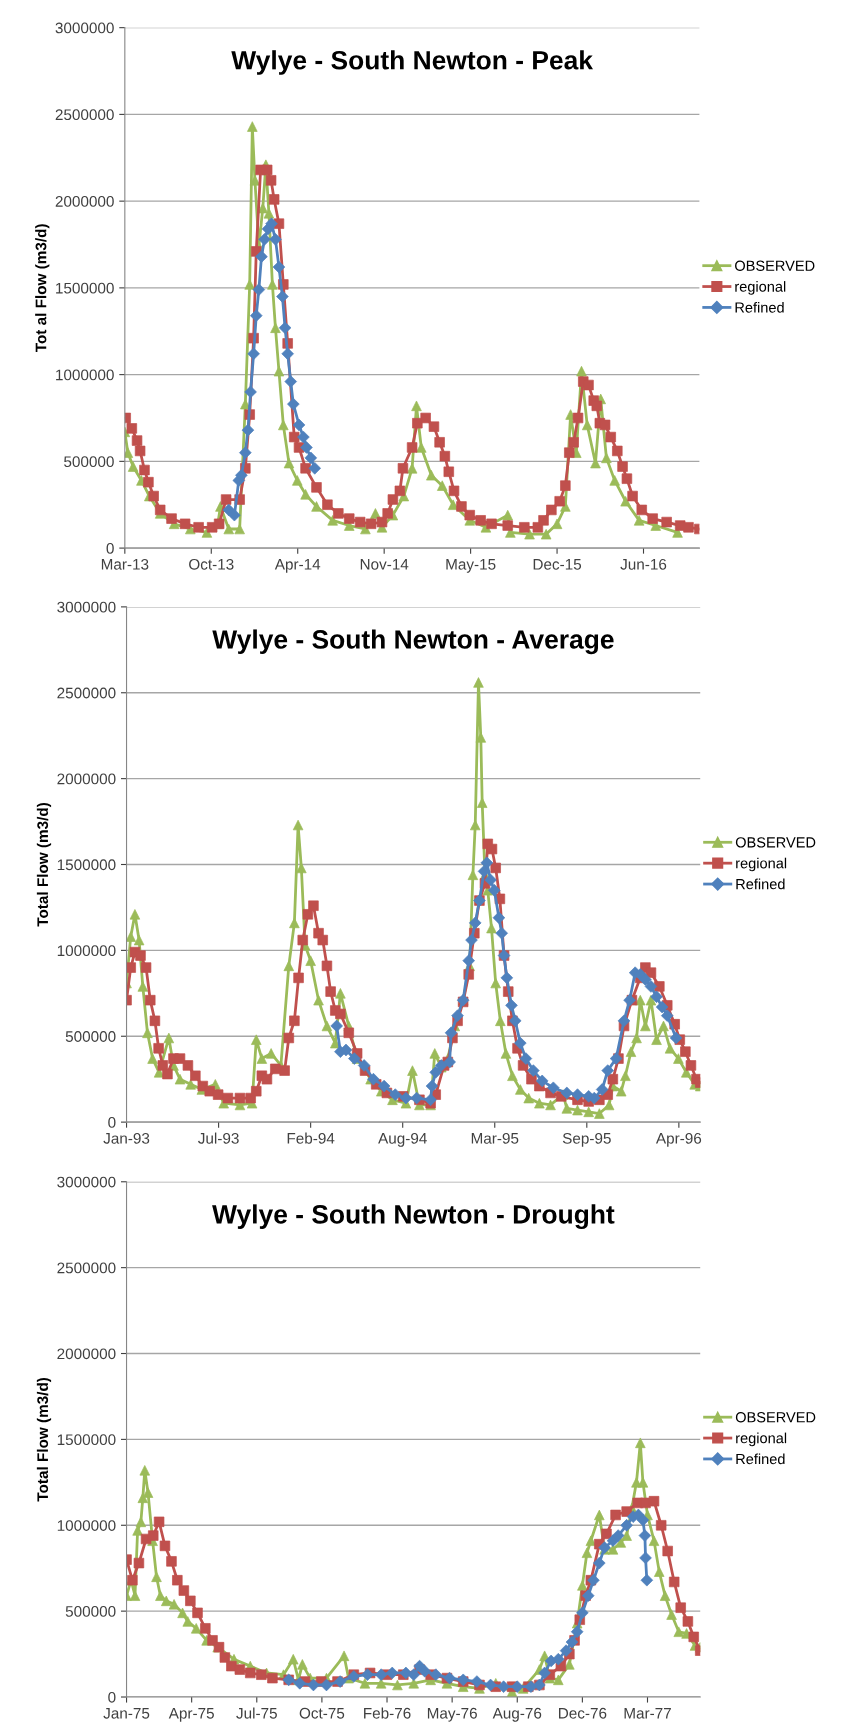  What do you see at coordinates (643, 564) in the screenshot?
I see `x-tick-label: Jun-16` at bounding box center [643, 564].